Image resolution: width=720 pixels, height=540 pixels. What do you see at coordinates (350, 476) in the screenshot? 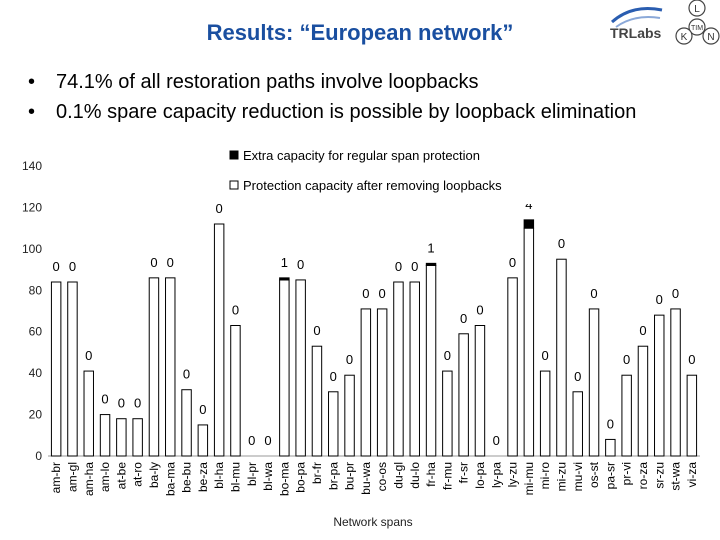
I see `category-label: bu-pr` at bounding box center [350, 476].